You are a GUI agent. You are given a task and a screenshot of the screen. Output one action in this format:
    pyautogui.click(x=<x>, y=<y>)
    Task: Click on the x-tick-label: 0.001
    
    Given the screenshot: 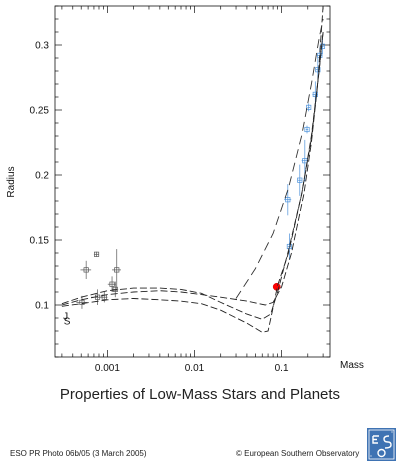 What is the action you would take?
    pyautogui.click(x=107, y=368)
    